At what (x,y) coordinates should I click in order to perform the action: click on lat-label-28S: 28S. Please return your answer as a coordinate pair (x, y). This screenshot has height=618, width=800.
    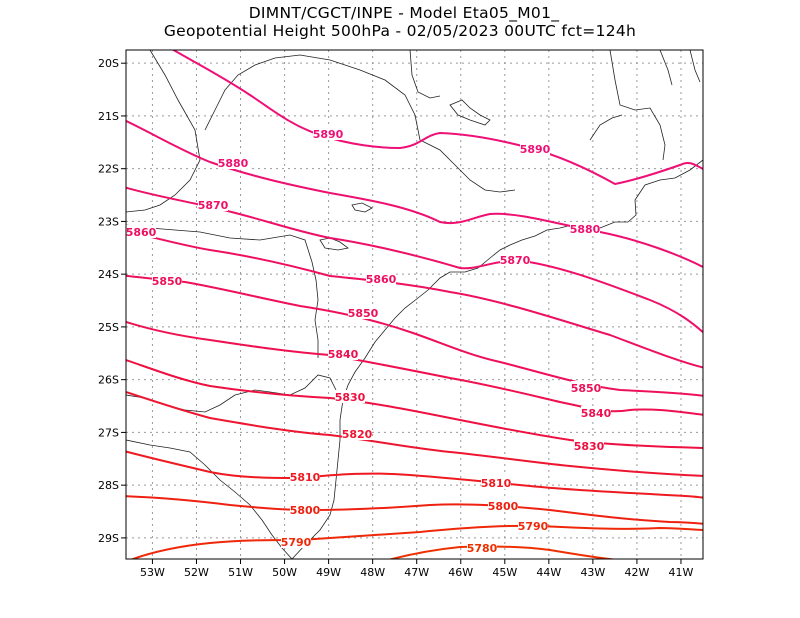
    Looking at the image, I should click on (108, 485).